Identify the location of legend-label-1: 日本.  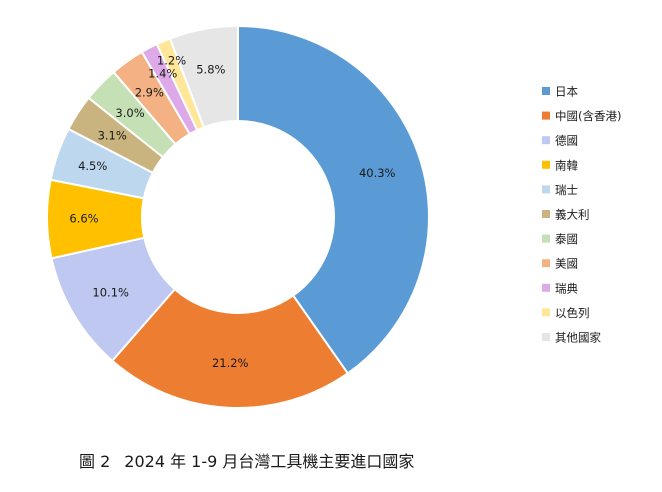
(566, 92).